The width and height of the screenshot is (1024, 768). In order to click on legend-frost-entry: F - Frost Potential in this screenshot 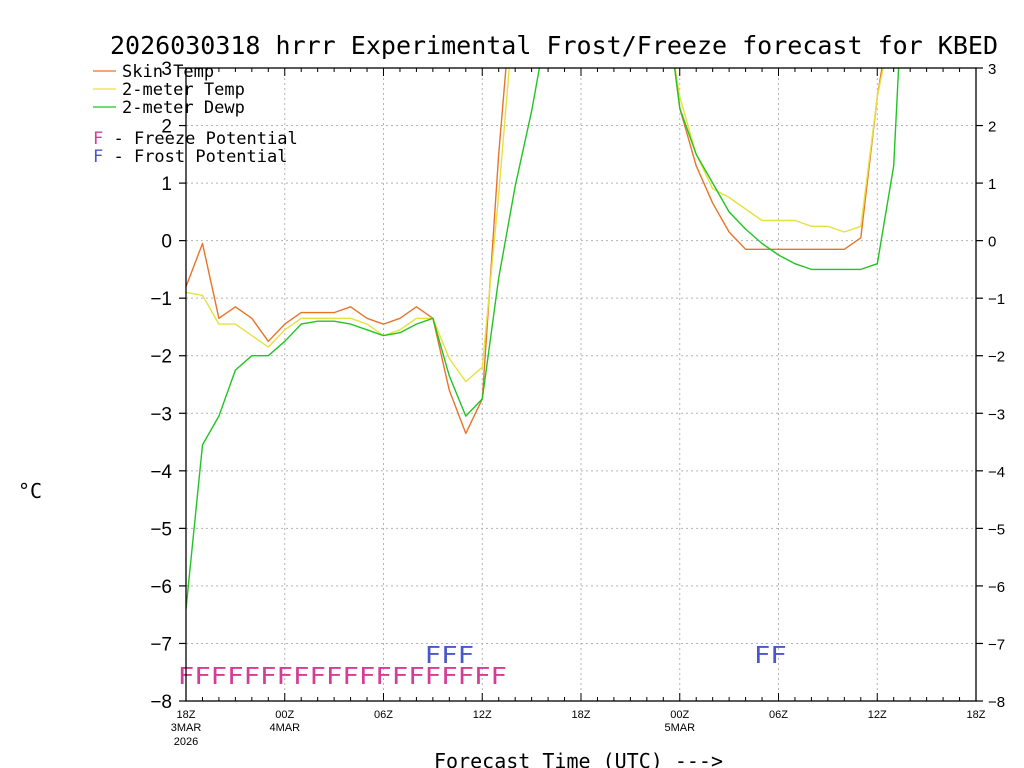, I will do `click(190, 157)`.